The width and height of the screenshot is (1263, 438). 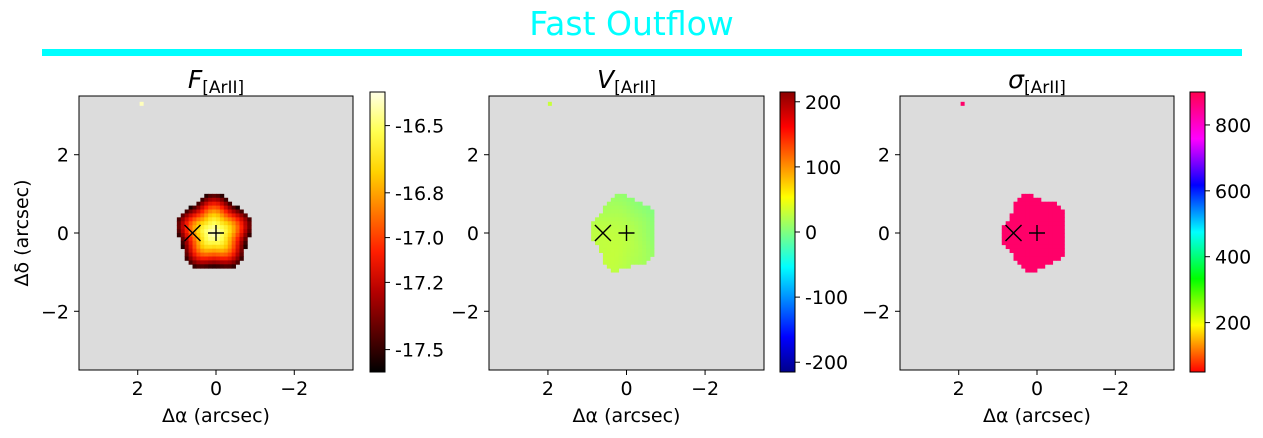 What do you see at coordinates (642, 52) in the screenshot?
I see `title-underline` at bounding box center [642, 52].